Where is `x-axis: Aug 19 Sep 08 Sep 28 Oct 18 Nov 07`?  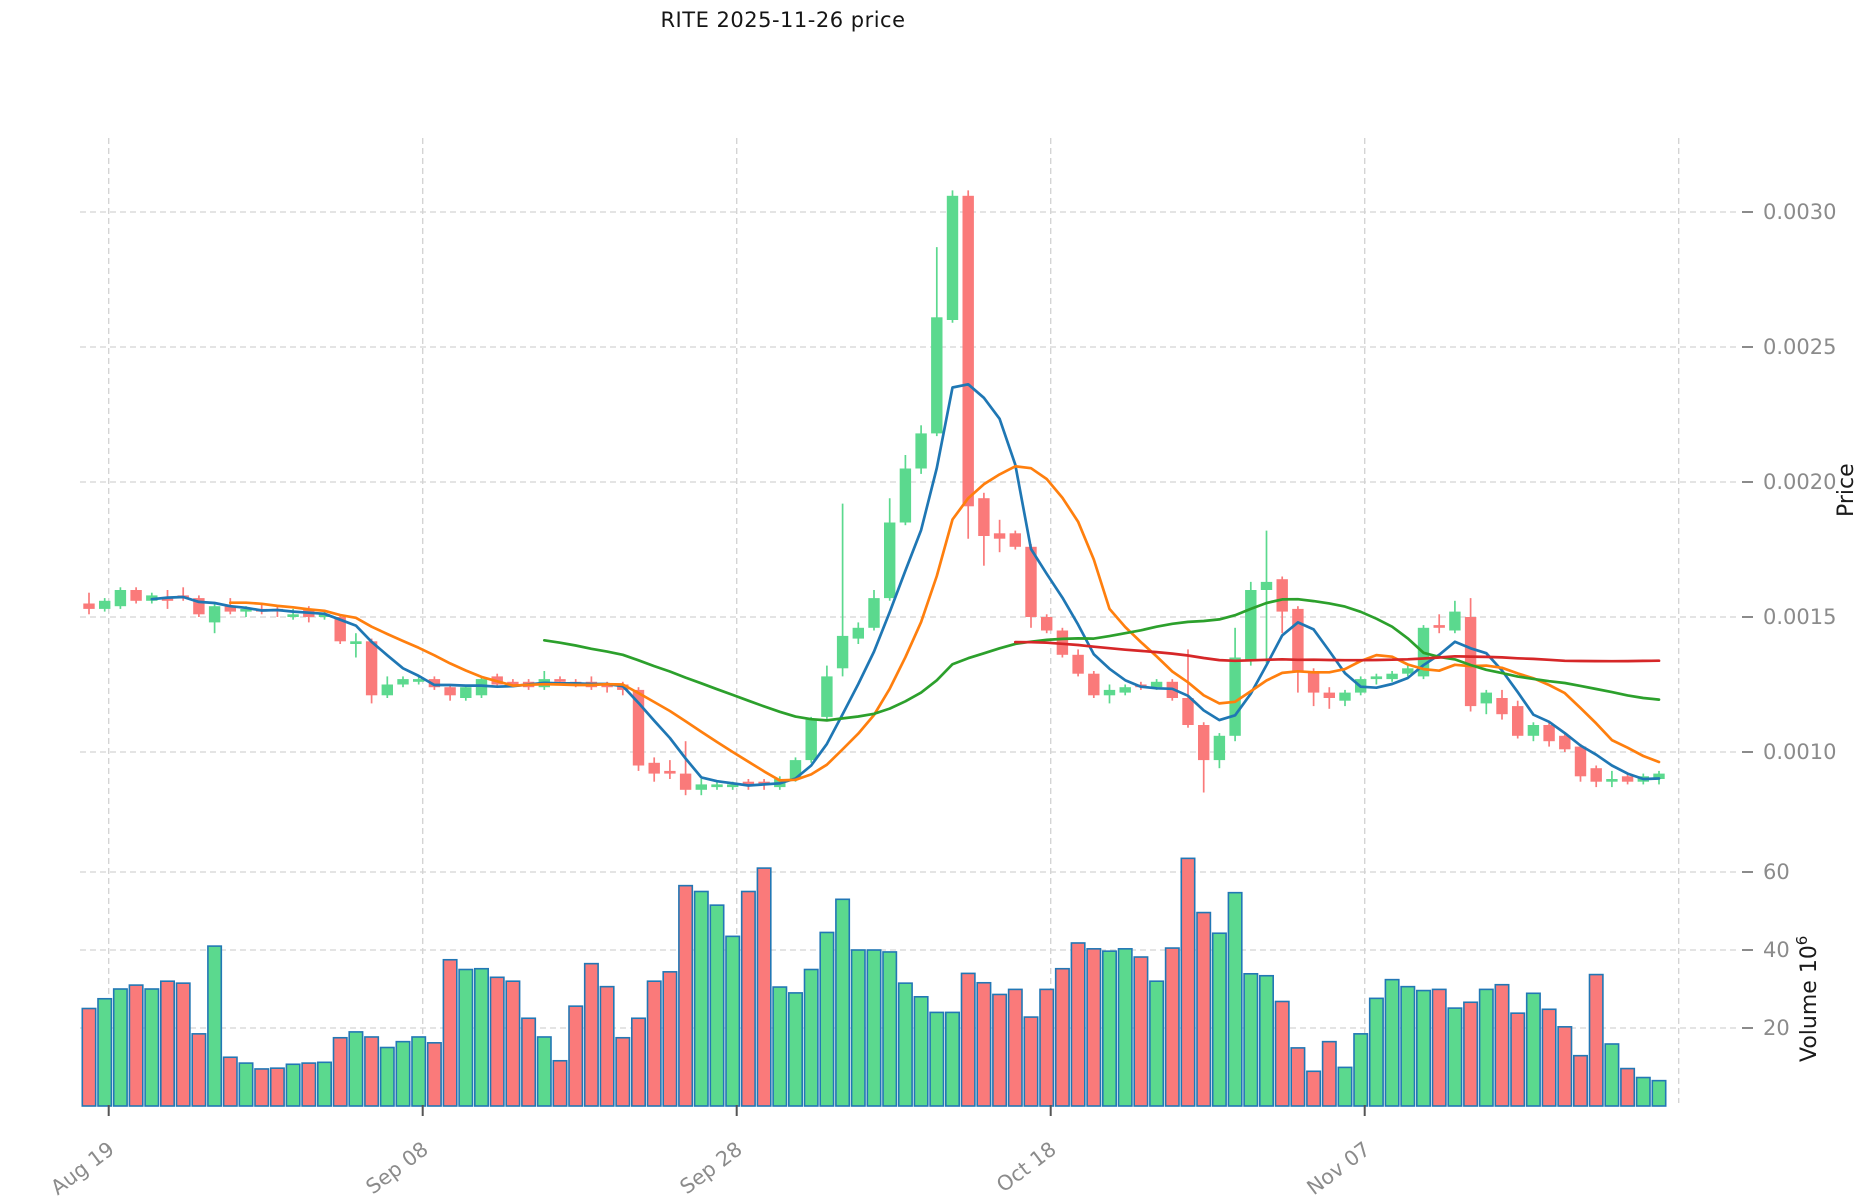
x-axis: Aug 19 Sep 08 Sep 28 Oct 18 Nov 07 is located at coordinates (710, 1152).